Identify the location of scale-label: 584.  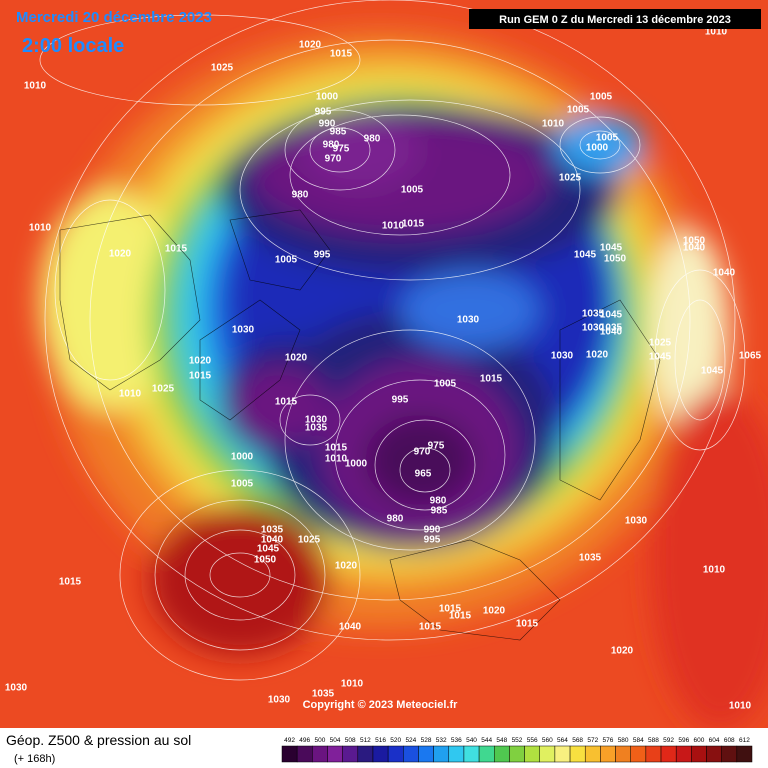
(638, 740).